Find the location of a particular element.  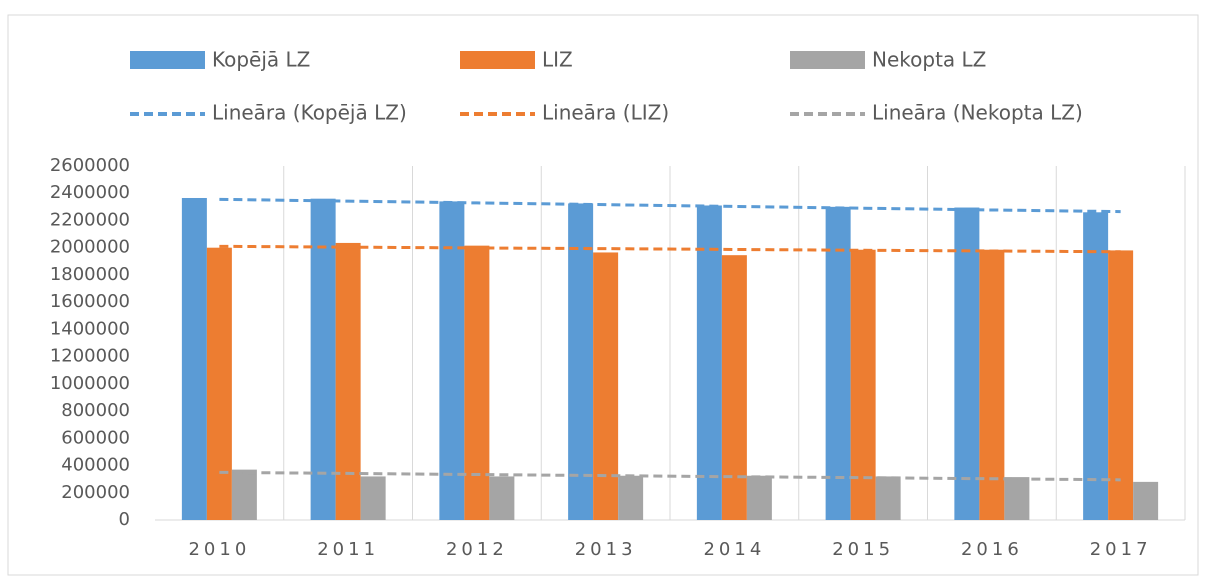

y-tick-label: 200000 is located at coordinates (95, 492).